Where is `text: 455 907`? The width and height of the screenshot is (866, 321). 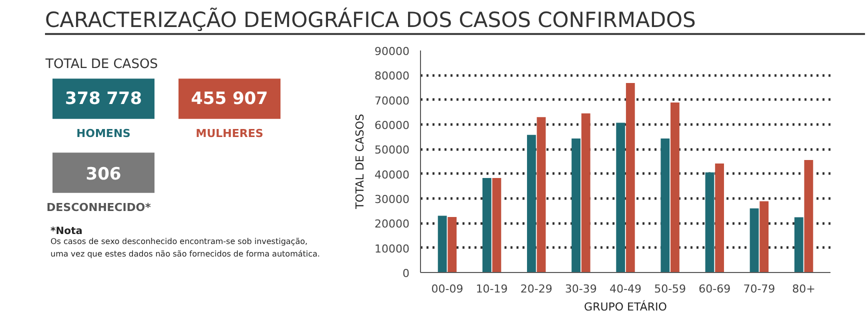 text: 455 907 is located at coordinates (229, 98).